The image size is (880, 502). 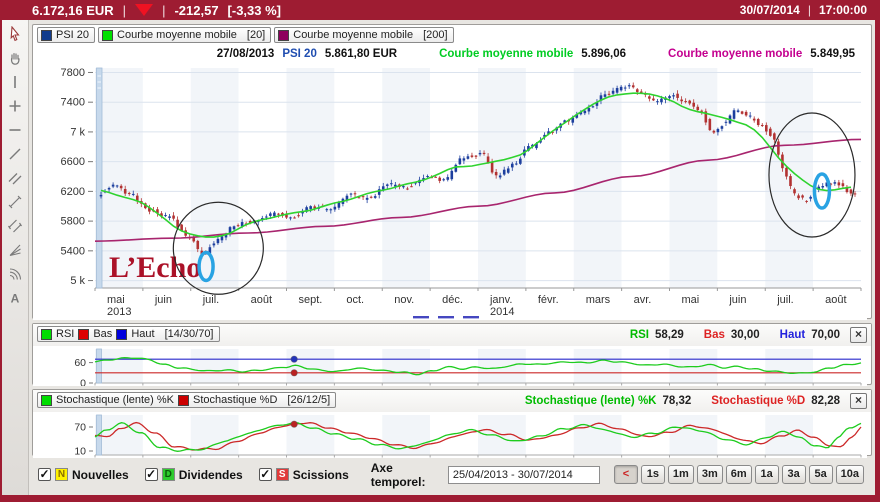 What do you see at coordinates (15, 298) in the screenshot?
I see `text-tool: A` at bounding box center [15, 298].